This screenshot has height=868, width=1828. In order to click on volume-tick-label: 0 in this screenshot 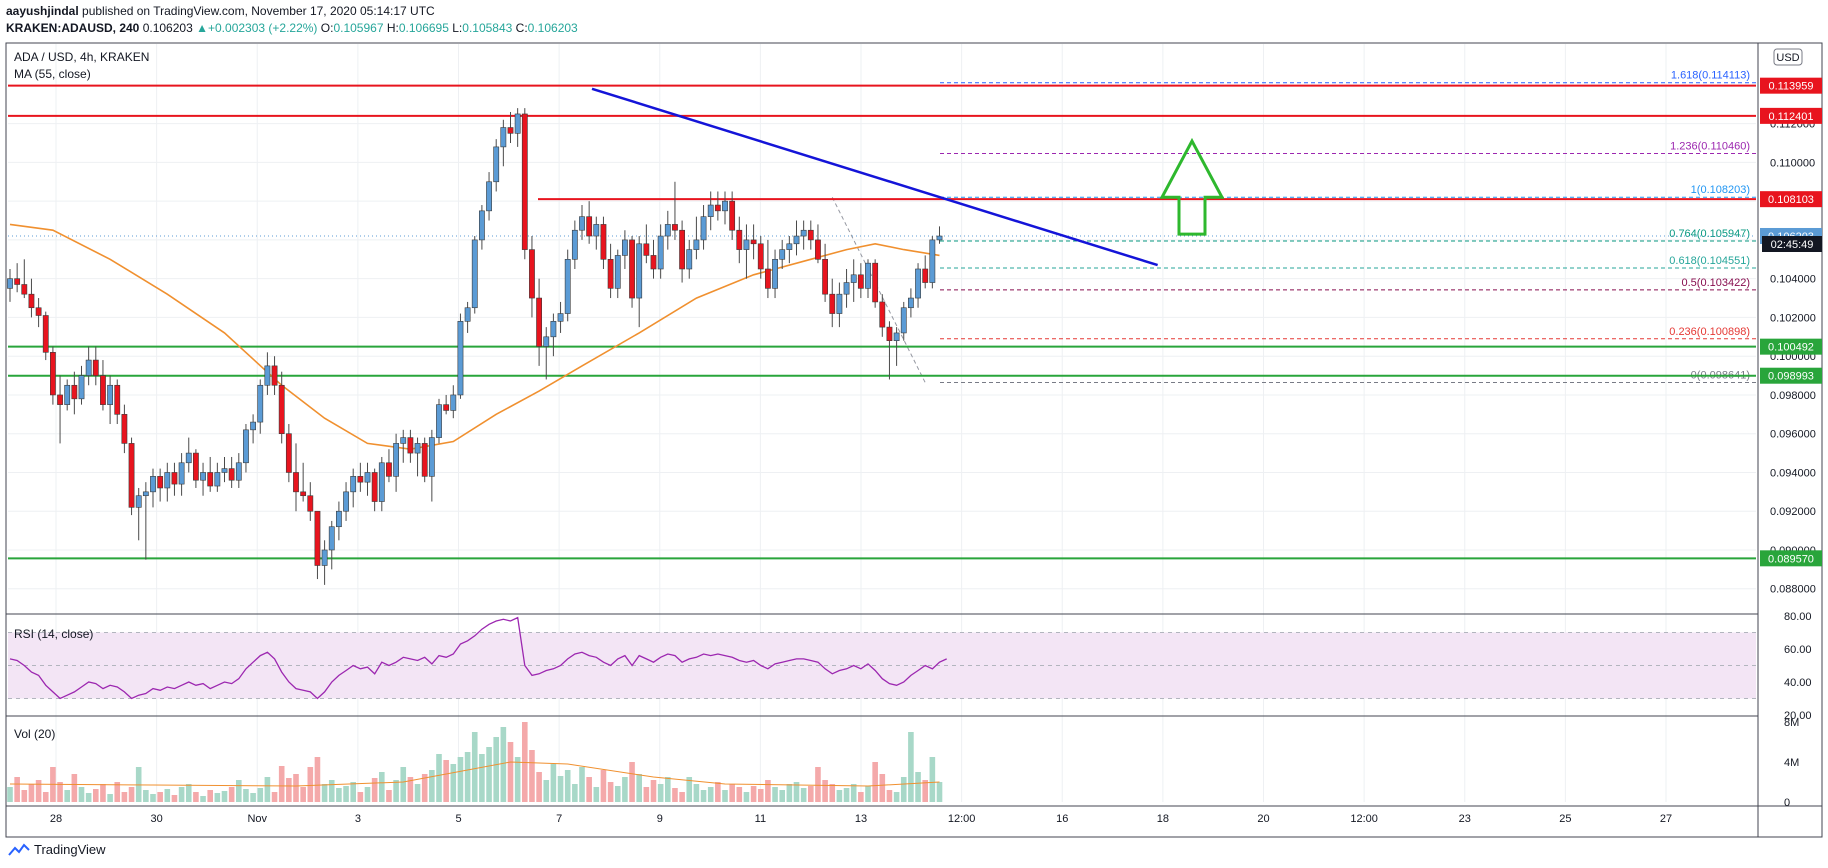, I will do `click(1787, 803)`.